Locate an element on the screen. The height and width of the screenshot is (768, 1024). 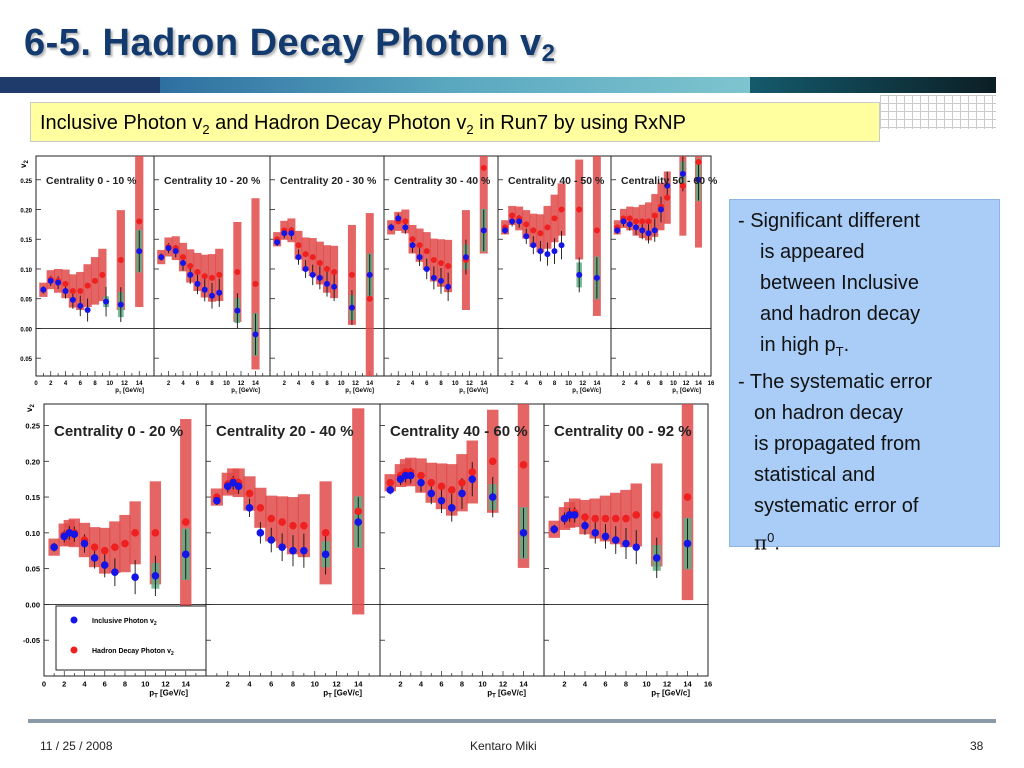
y-tick-label: 0.15 is located at coordinates (26, 241).